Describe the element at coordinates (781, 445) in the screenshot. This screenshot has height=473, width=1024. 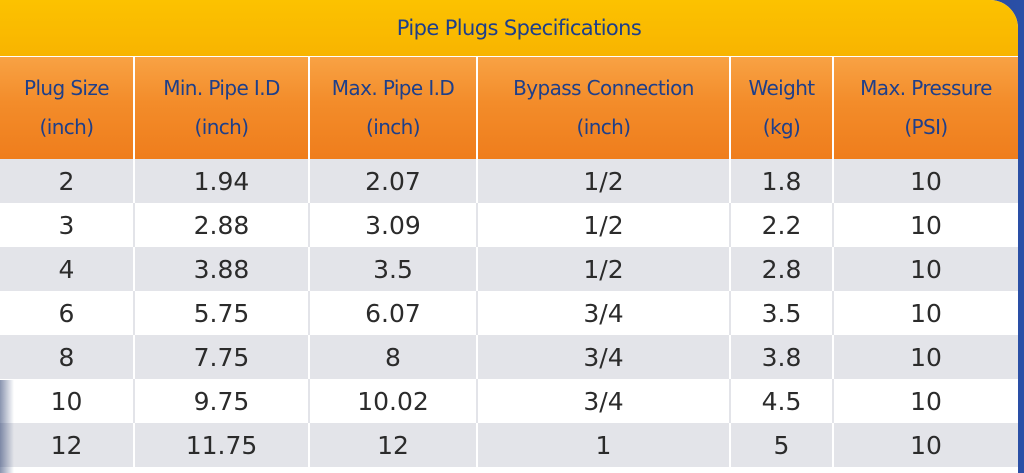
I see `cell-weight: 5` at that location.